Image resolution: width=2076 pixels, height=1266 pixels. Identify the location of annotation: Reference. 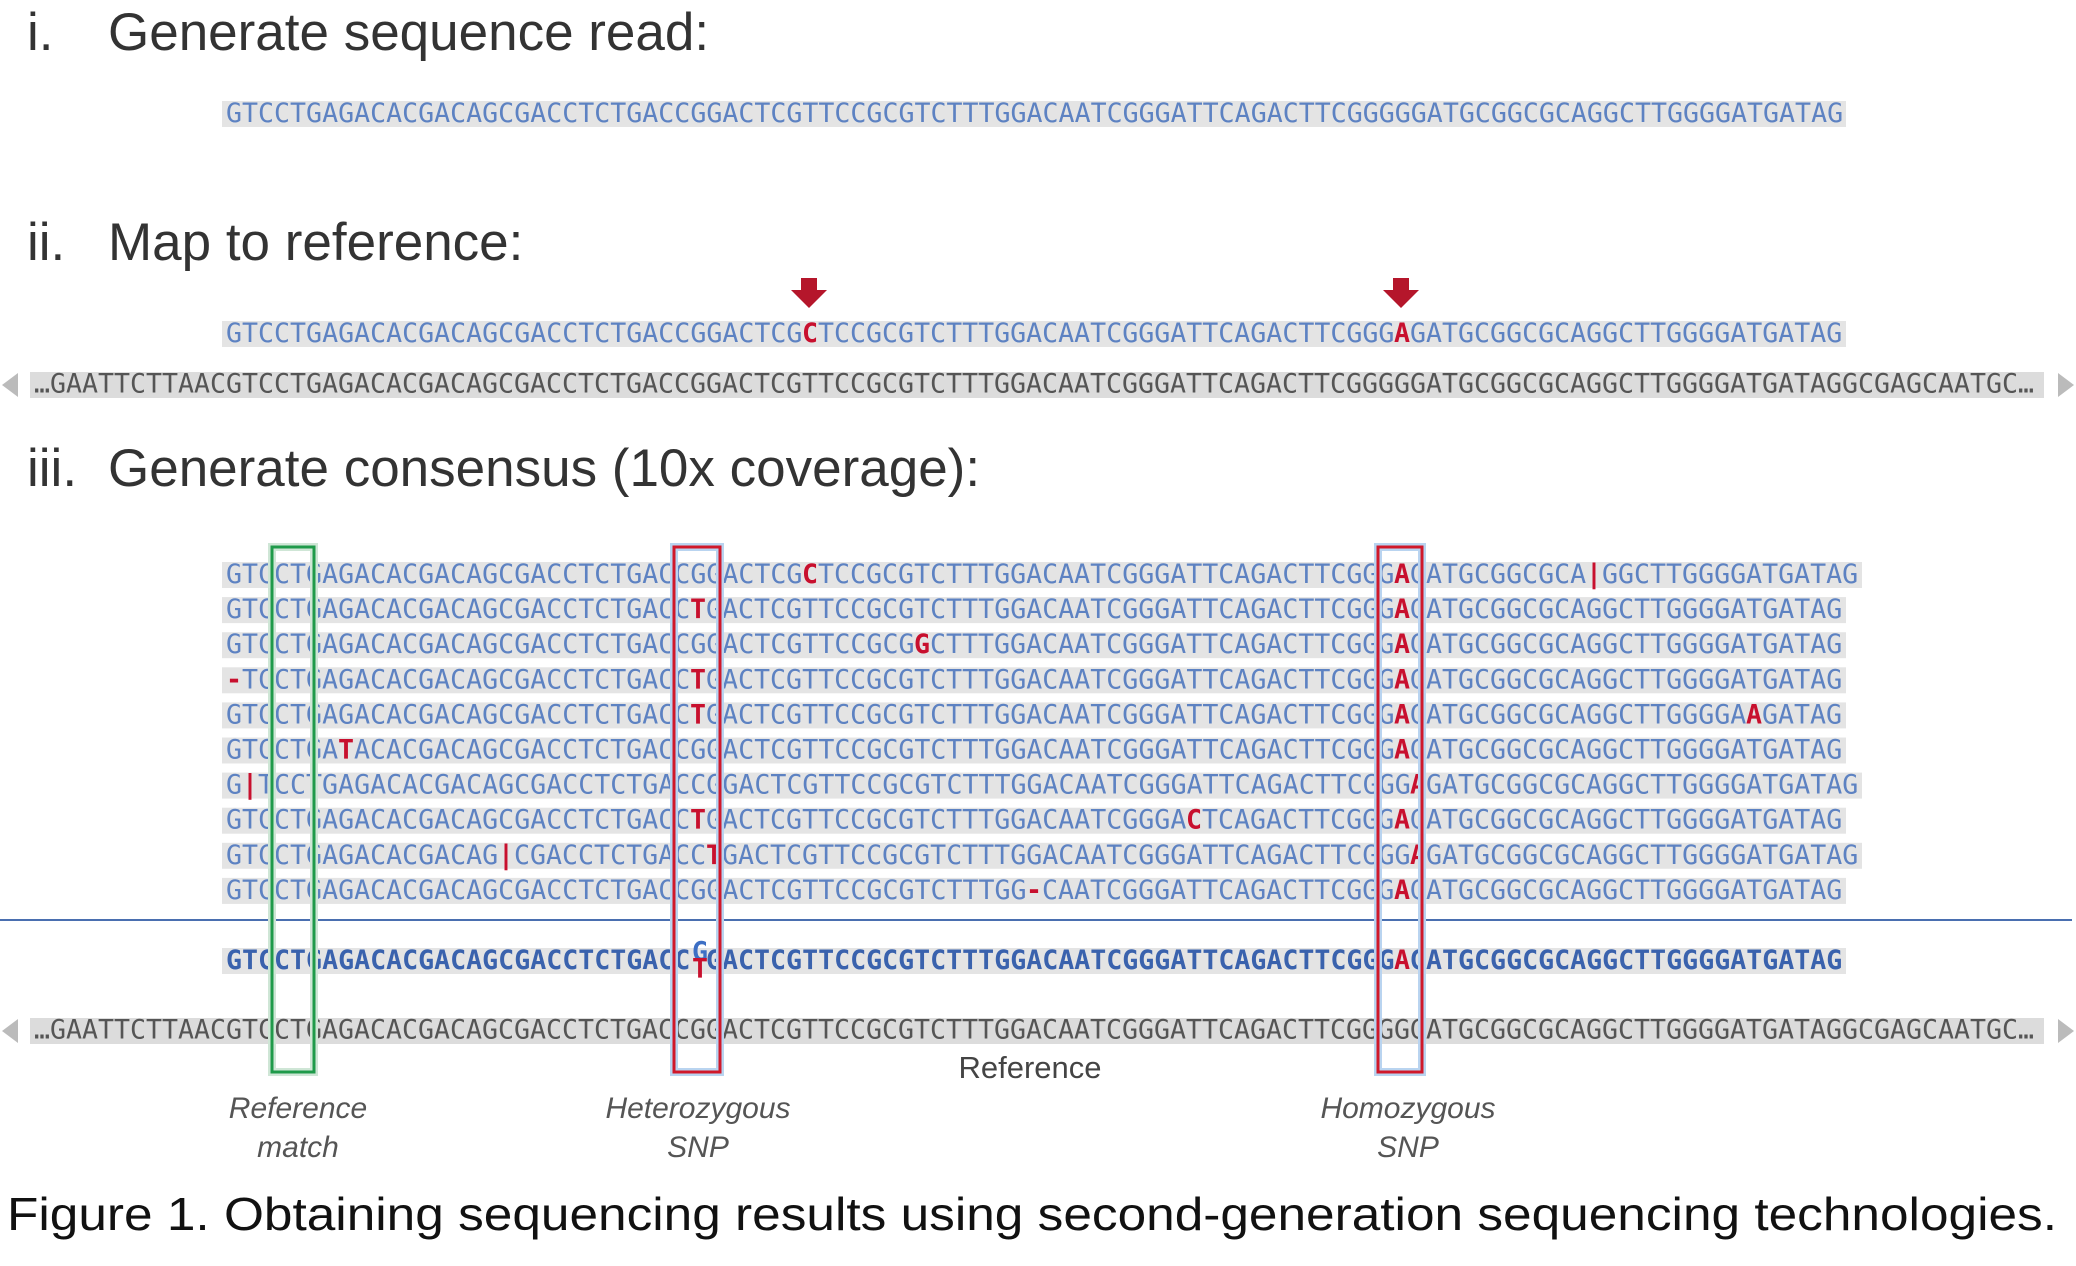
(298, 1108).